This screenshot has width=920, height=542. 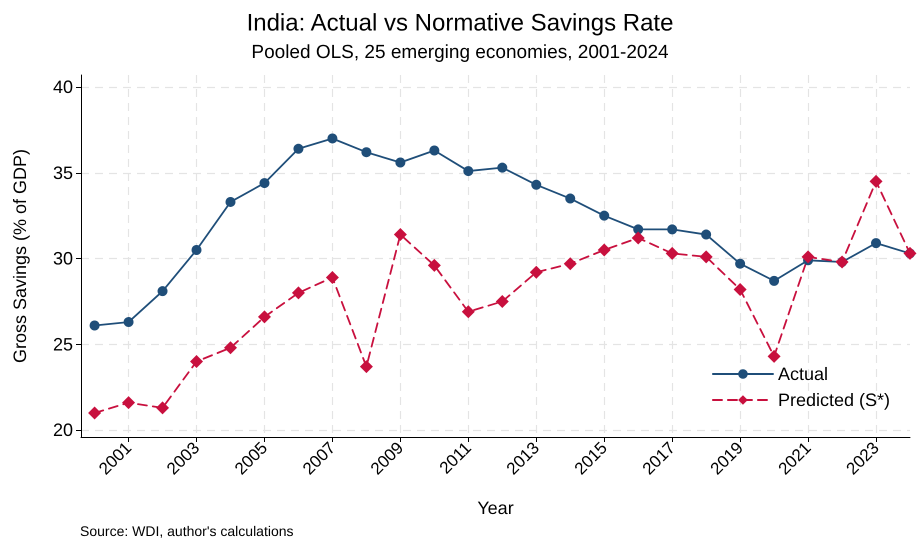 I want to click on y-tick-label: 30, so click(x=62, y=258).